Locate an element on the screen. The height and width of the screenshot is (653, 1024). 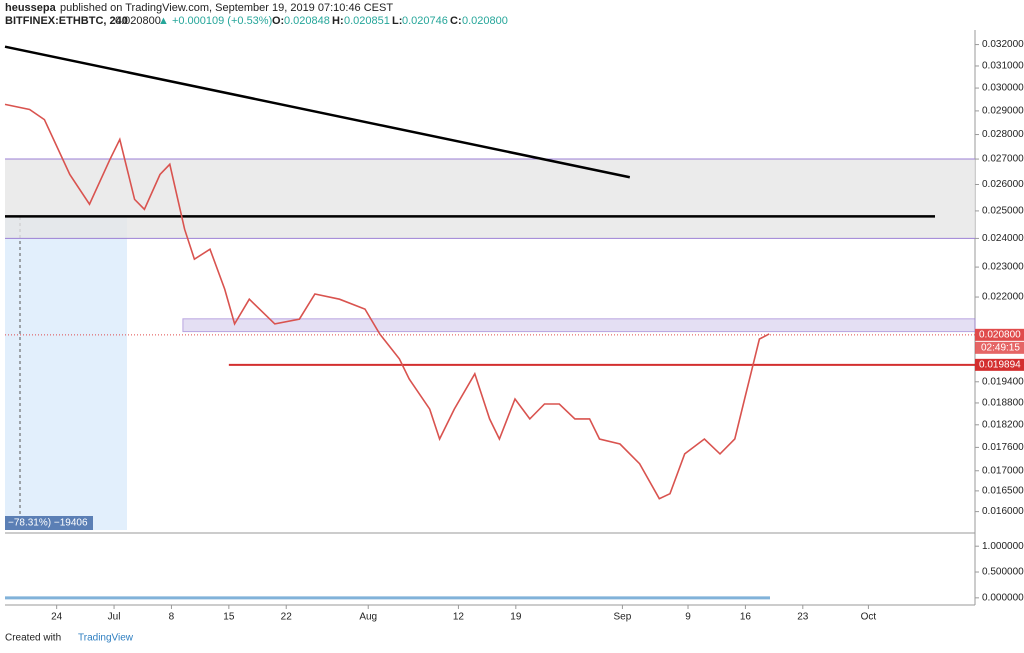
footer-created: Created with is located at coordinates (33, 638).